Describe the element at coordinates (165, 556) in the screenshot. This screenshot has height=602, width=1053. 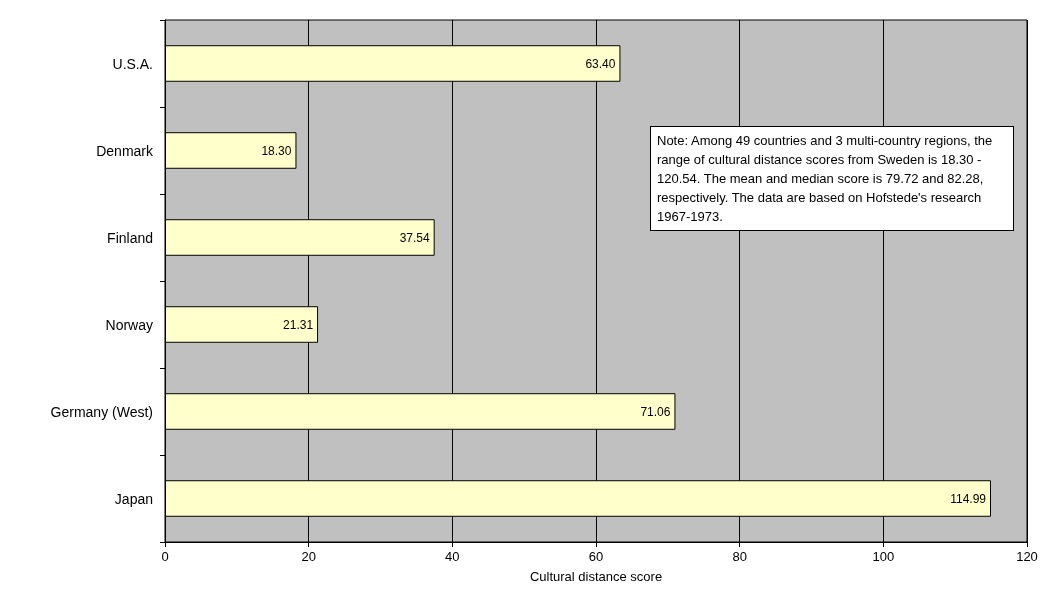
I see `x-tick-label: 0` at that location.